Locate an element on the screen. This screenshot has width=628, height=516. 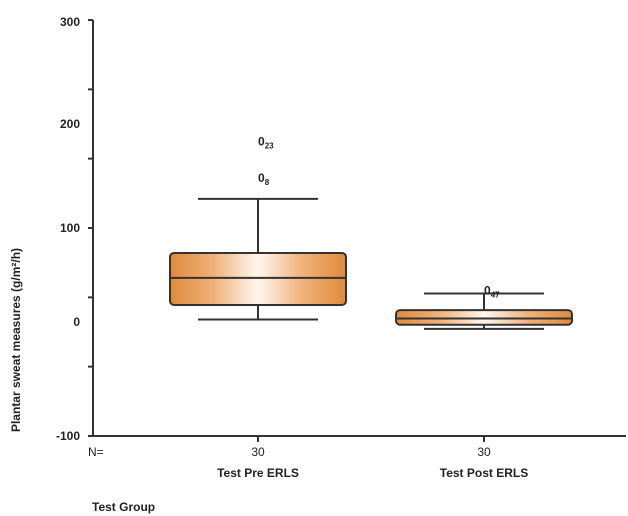
x-category-label: Test Post ERLS is located at coordinates (484, 473).